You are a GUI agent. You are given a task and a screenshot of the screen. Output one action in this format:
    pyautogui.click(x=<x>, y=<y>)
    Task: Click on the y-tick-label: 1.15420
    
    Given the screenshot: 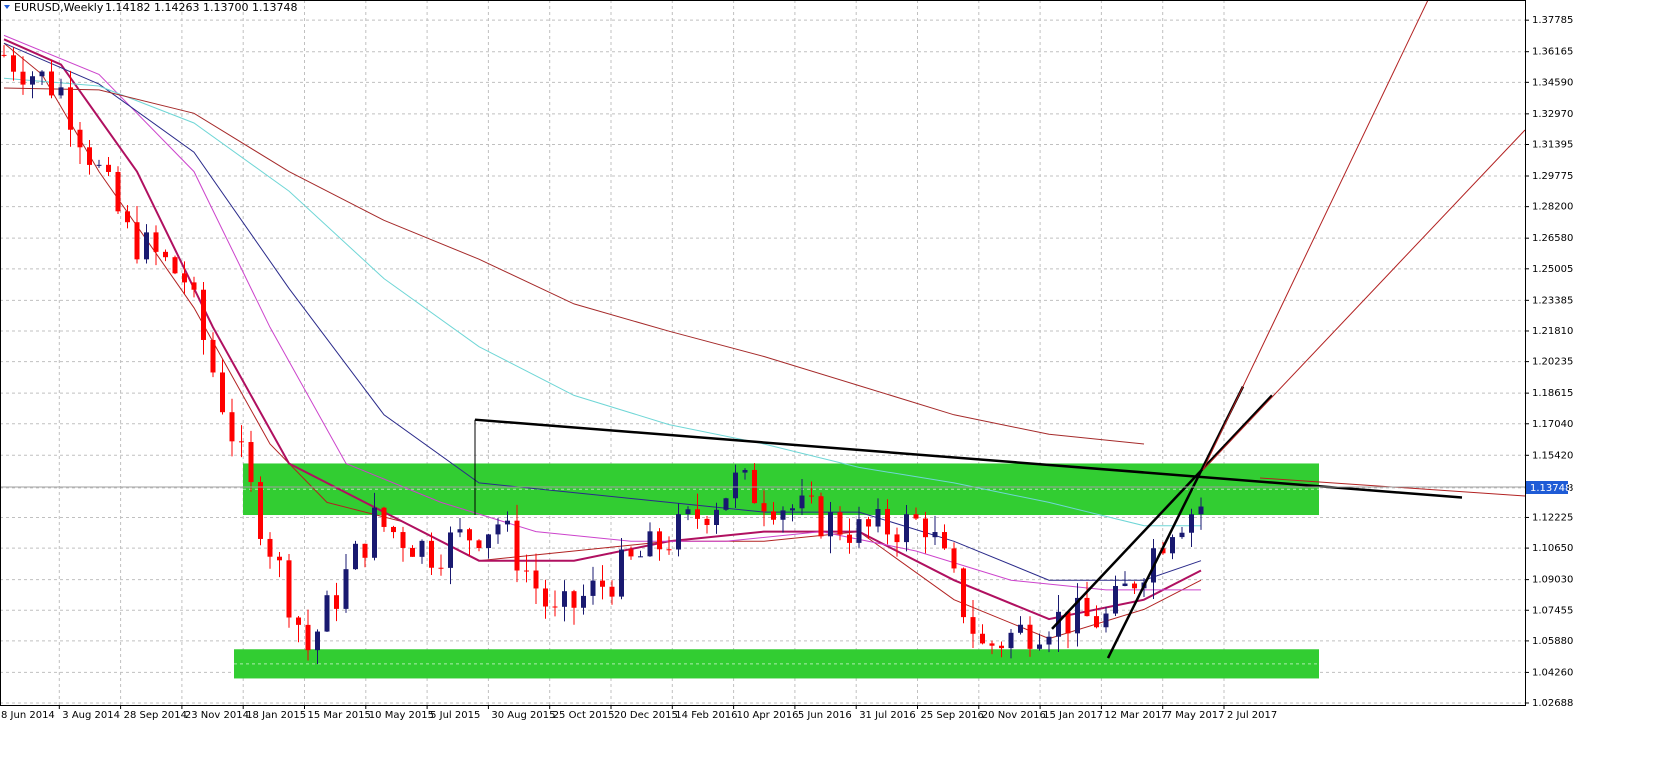 What is the action you would take?
    pyautogui.click(x=1552, y=455)
    